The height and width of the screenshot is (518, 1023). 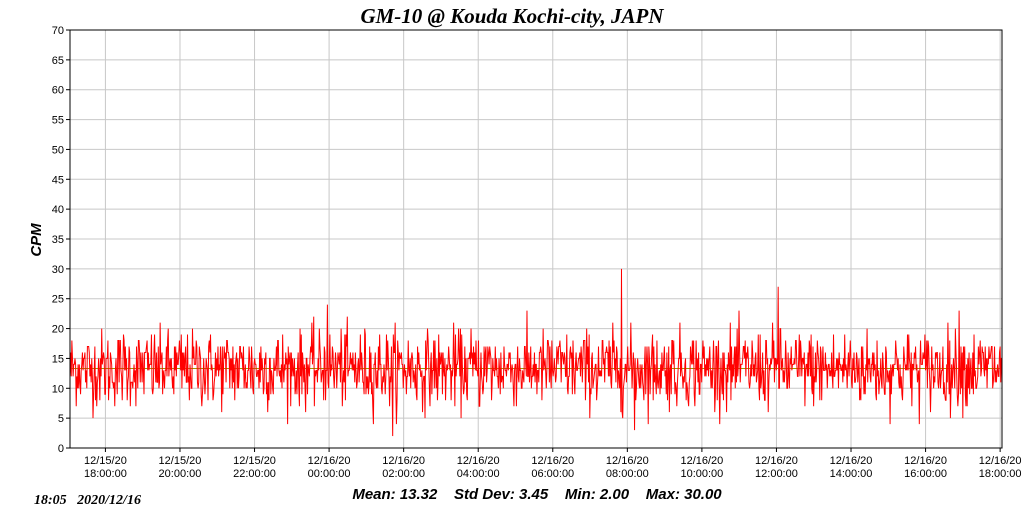 What do you see at coordinates (58, 359) in the screenshot?
I see `y-tick-label: 15` at bounding box center [58, 359].